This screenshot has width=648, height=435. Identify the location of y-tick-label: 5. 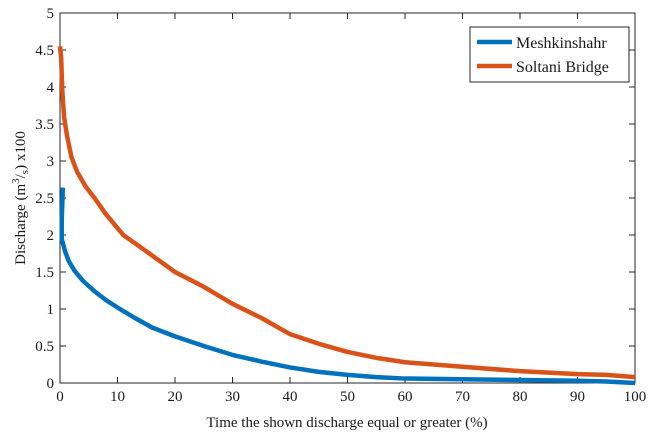
(51, 14).